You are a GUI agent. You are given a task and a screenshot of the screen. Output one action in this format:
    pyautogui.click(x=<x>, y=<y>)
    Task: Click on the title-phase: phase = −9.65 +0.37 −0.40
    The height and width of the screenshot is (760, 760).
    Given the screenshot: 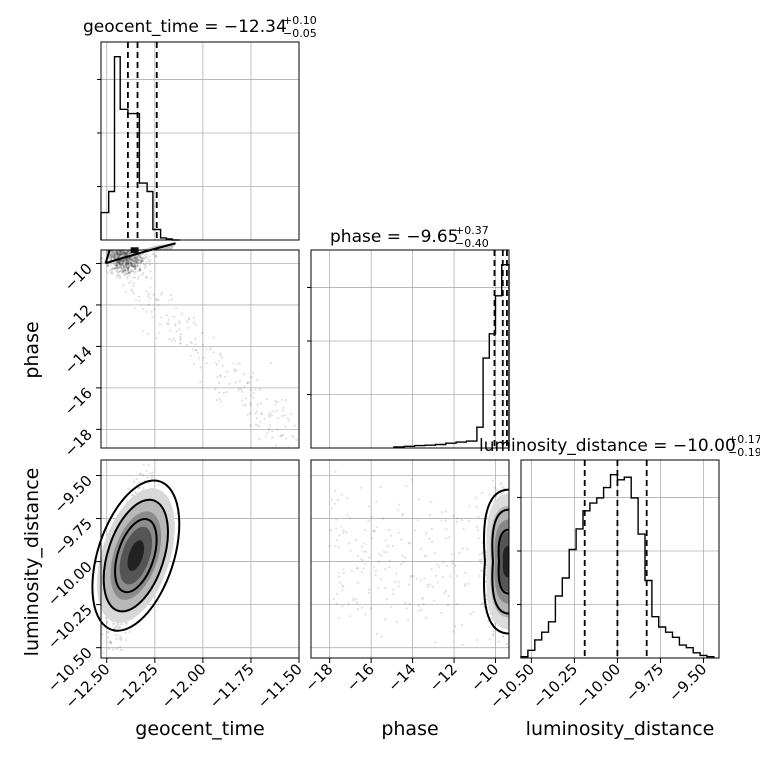 What is the action you would take?
    pyautogui.click(x=409, y=237)
    